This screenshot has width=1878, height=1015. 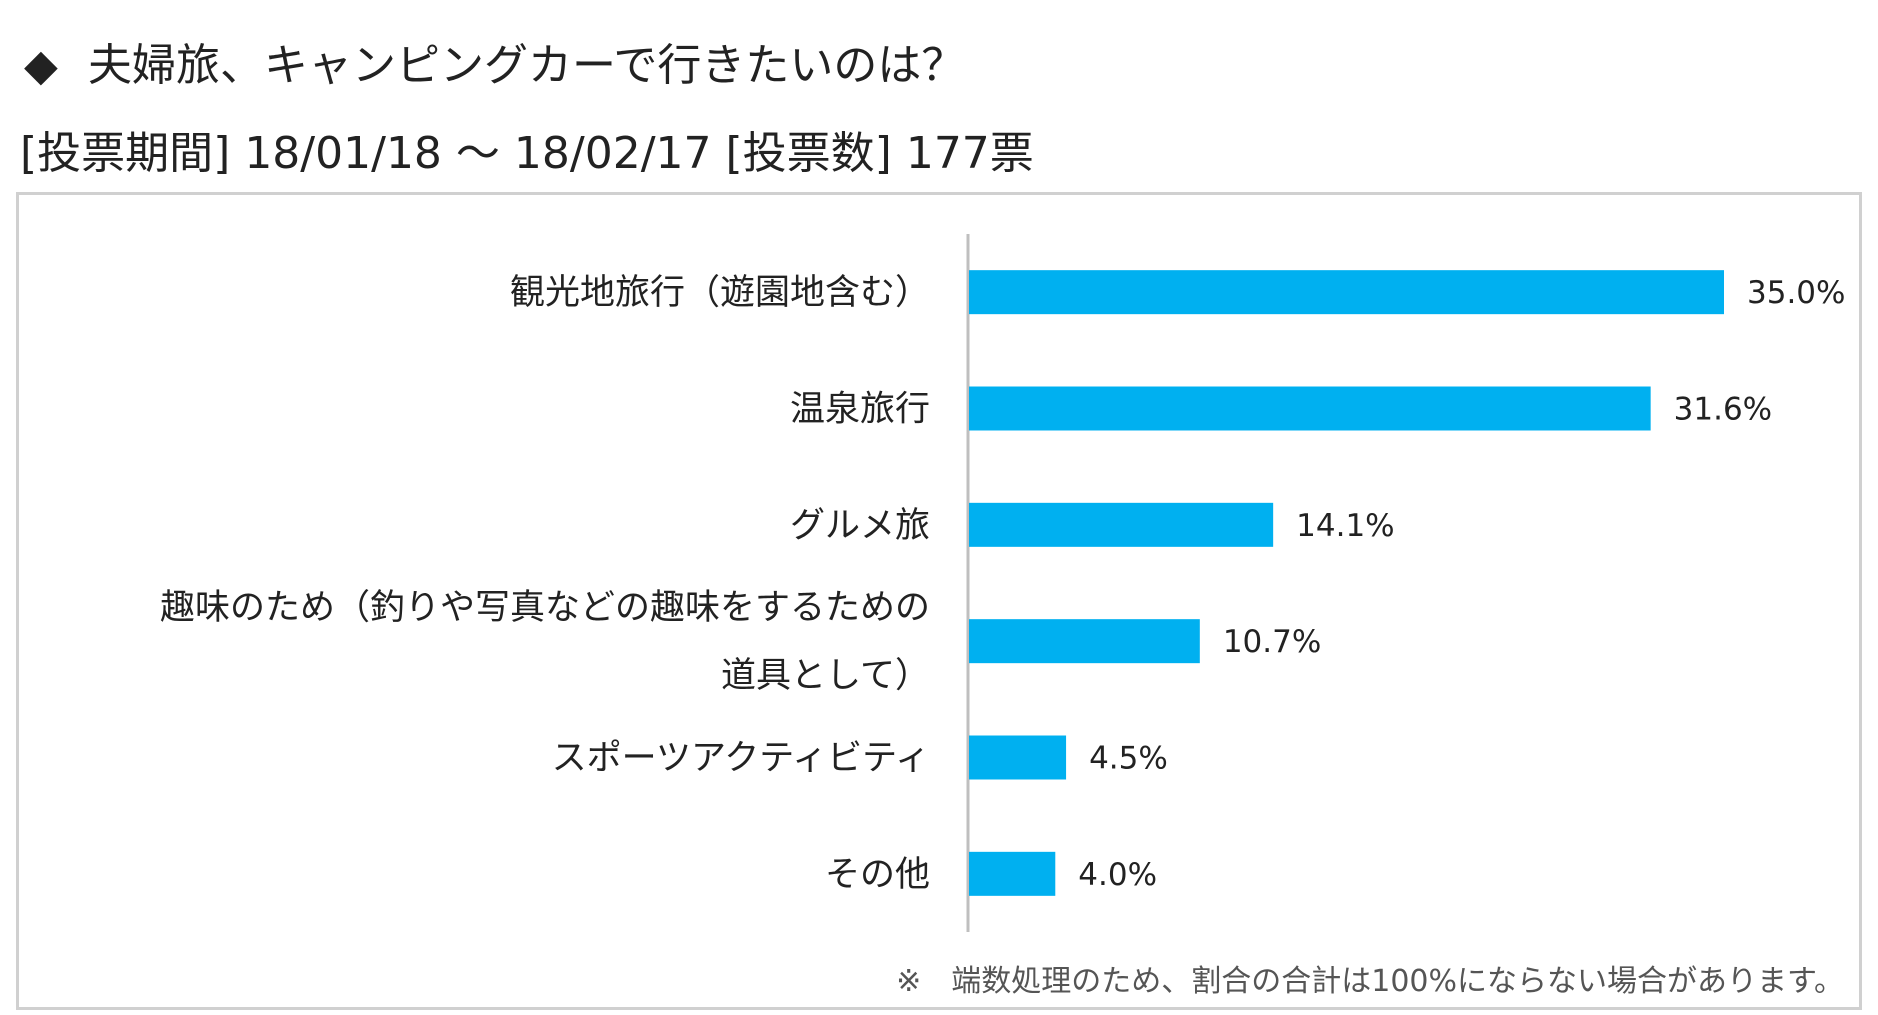 I want to click on chart-title: ◆ 夫婦旅、キャンピングカーで行きたいのは？, so click(x=494, y=66).